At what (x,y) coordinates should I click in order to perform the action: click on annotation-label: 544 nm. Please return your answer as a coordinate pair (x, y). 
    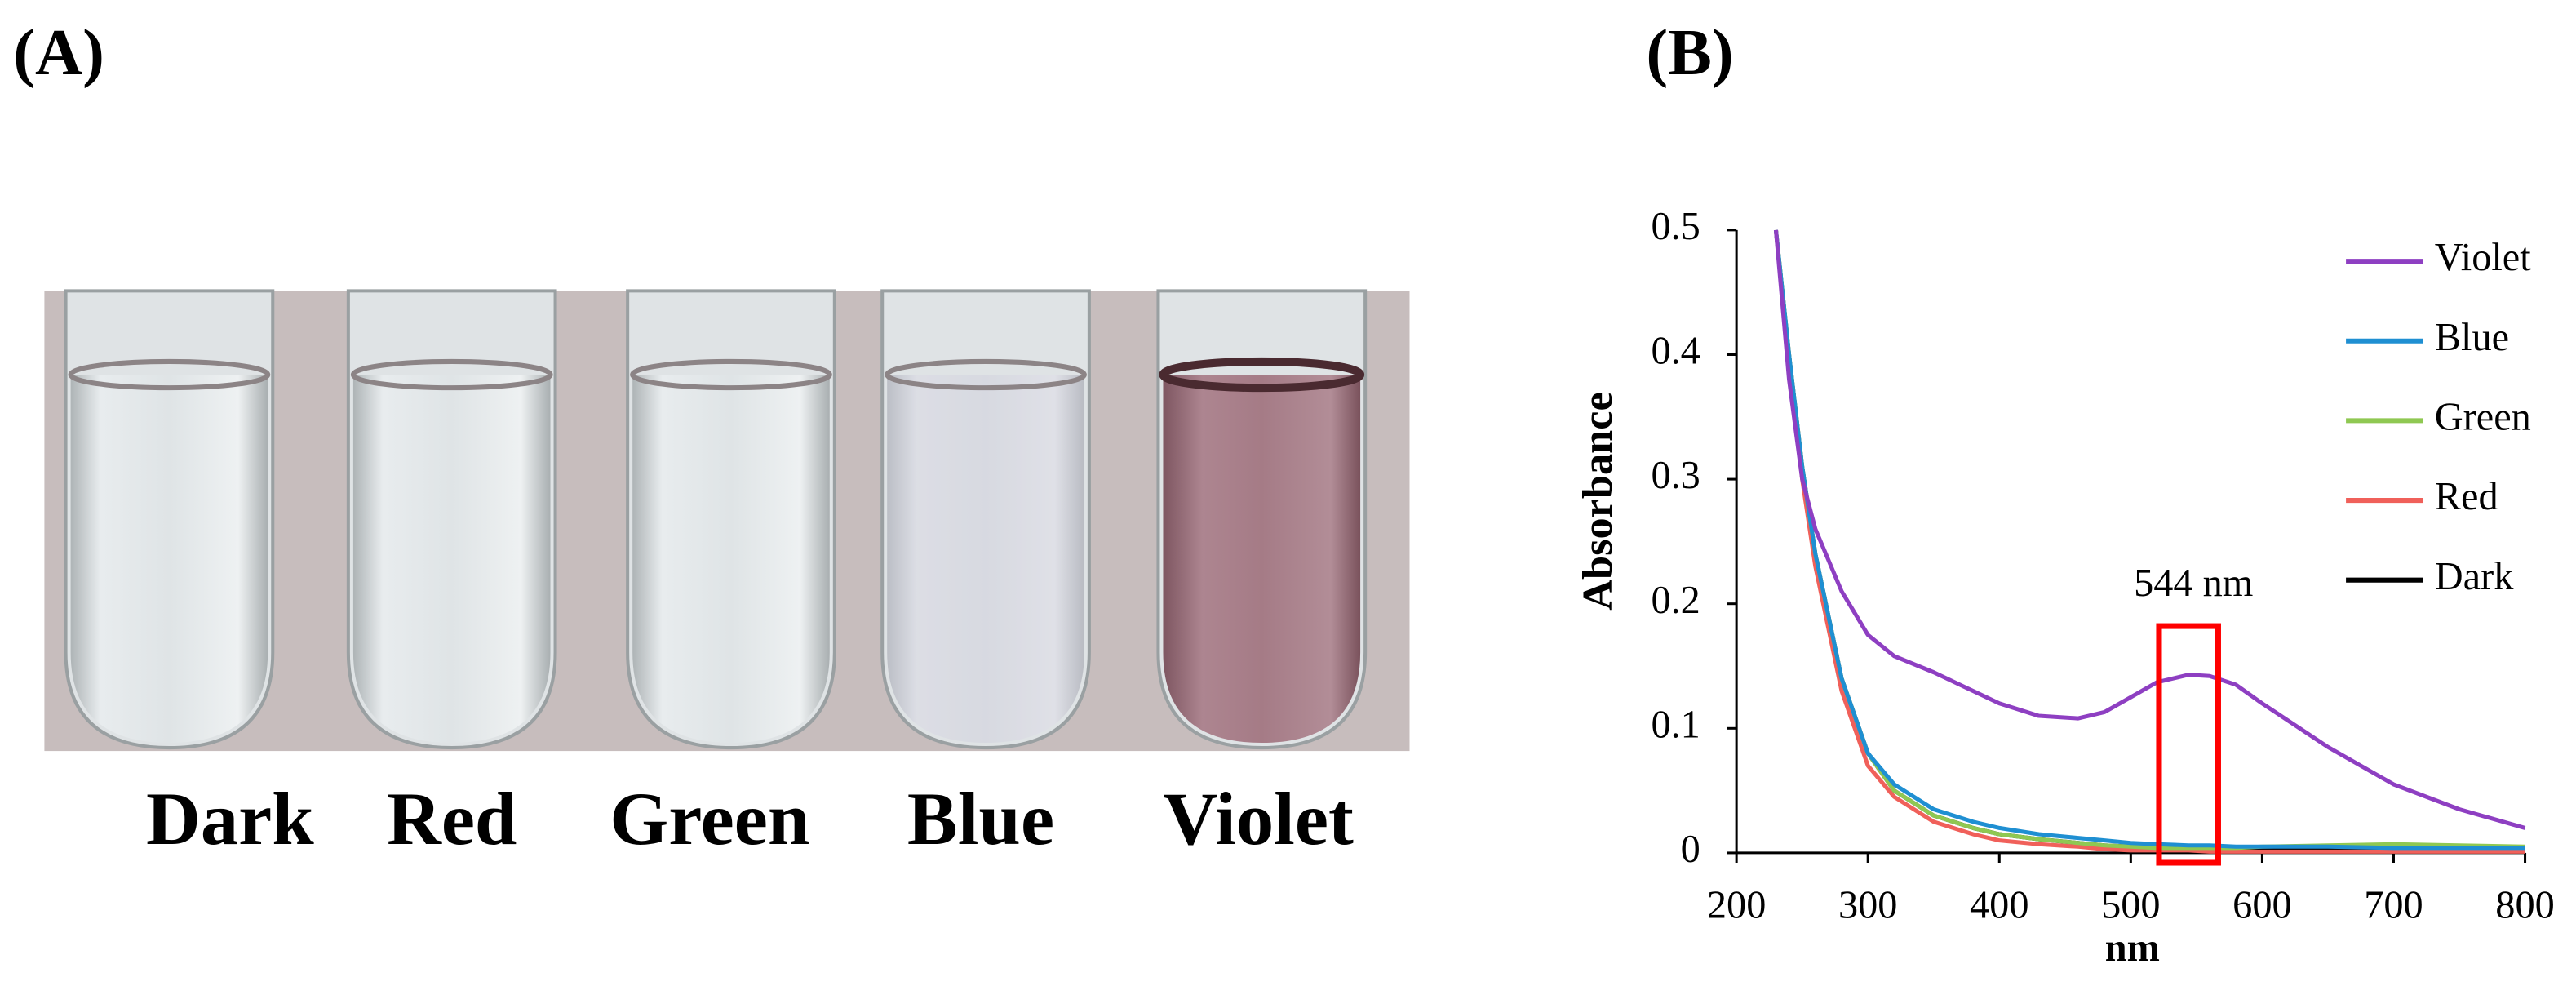
    Looking at the image, I should click on (2193, 583).